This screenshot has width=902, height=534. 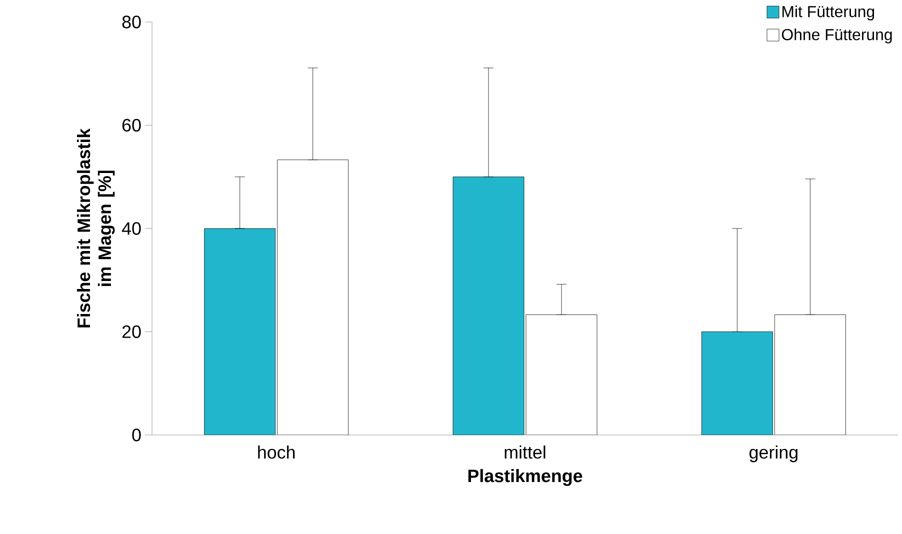 What do you see at coordinates (131, 228) in the screenshot?
I see `y-tick-label: 40` at bounding box center [131, 228].